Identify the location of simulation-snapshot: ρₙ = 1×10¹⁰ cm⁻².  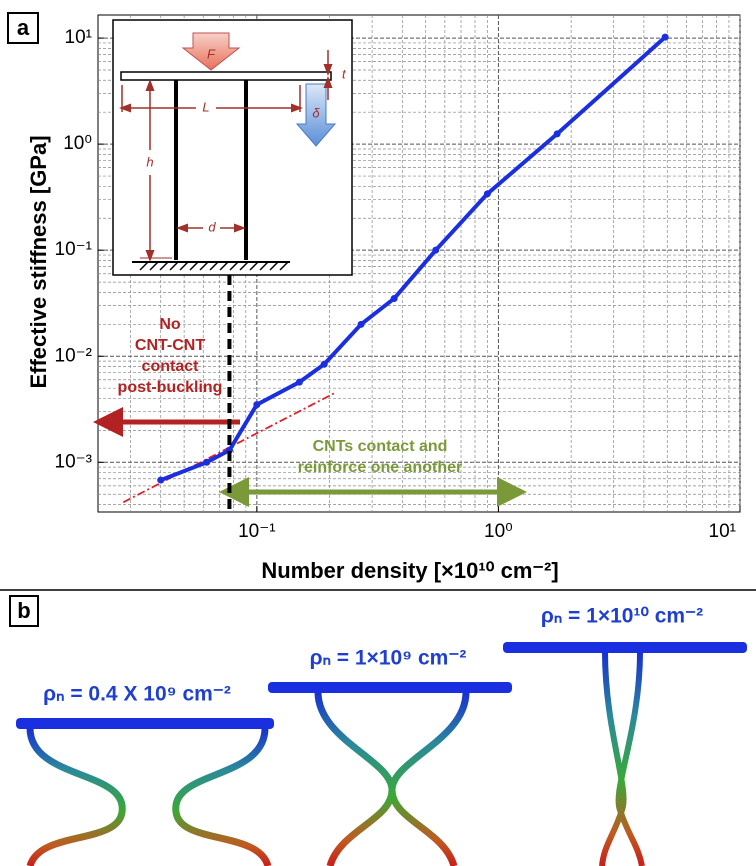
(625, 735).